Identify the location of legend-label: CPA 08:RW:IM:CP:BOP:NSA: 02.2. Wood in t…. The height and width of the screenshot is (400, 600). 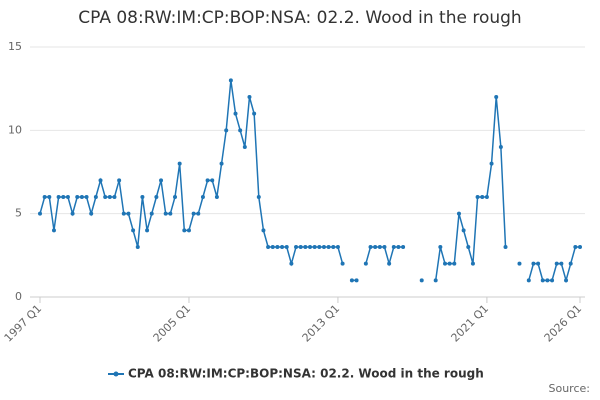
(306, 374).